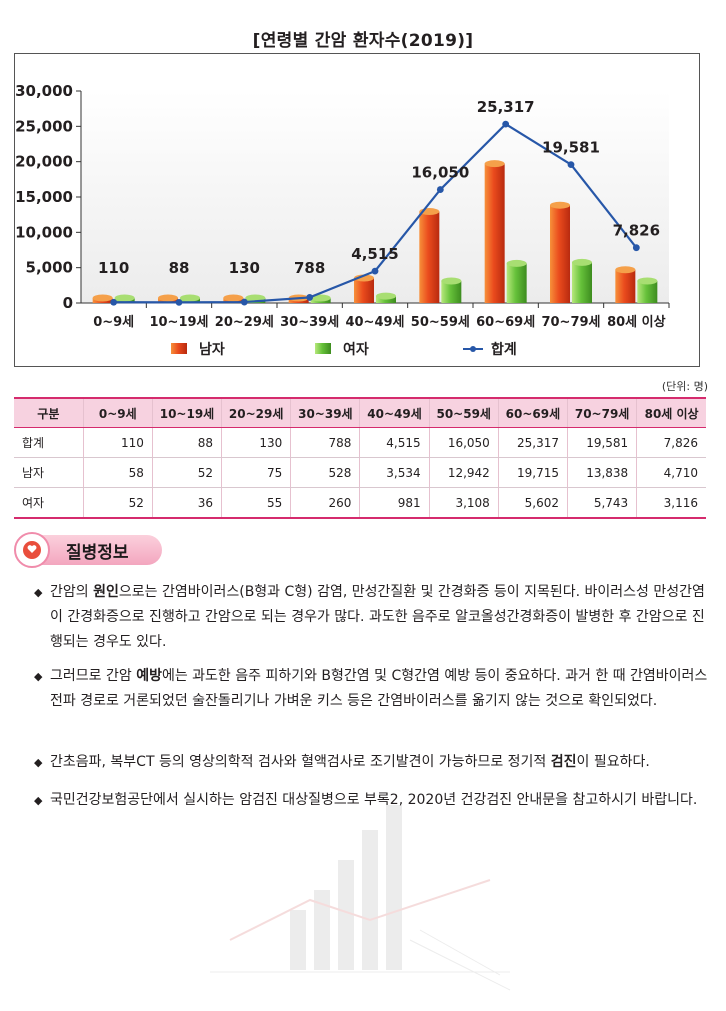 The width and height of the screenshot is (726, 1011). Describe the element at coordinates (323, 348) in the screenshot. I see `legend-swatch` at that location.